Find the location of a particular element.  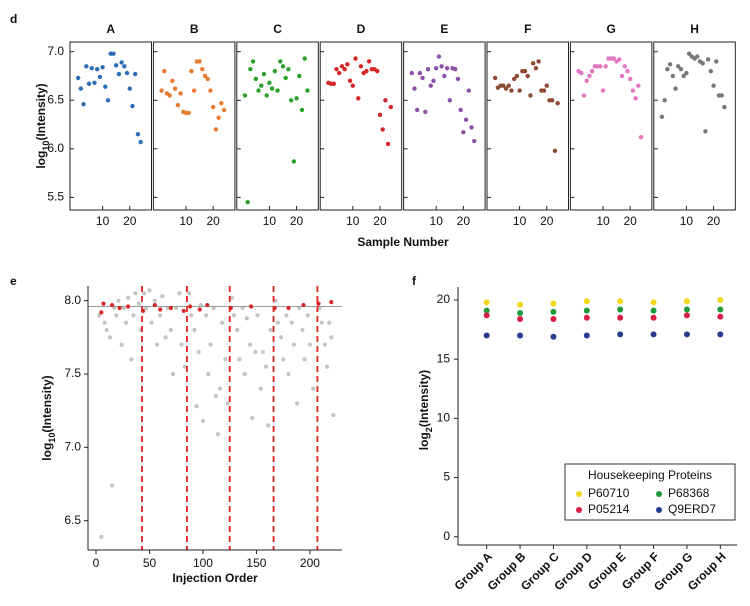

y-tick-label: 5 is located at coordinates (446, 477).